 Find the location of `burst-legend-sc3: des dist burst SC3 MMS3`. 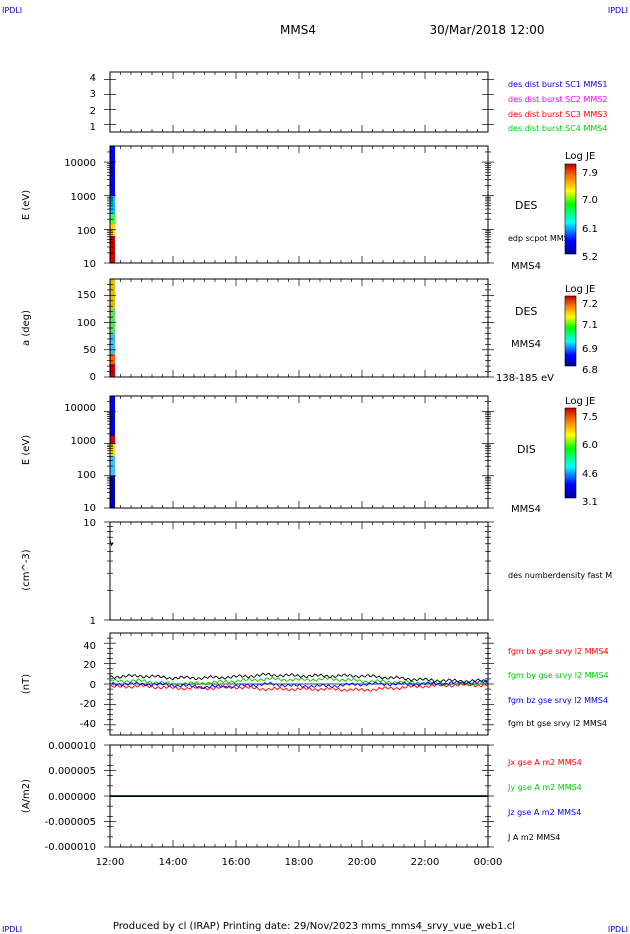

burst-legend-sc3: des dist burst SC3 MMS3 is located at coordinates (557, 114).